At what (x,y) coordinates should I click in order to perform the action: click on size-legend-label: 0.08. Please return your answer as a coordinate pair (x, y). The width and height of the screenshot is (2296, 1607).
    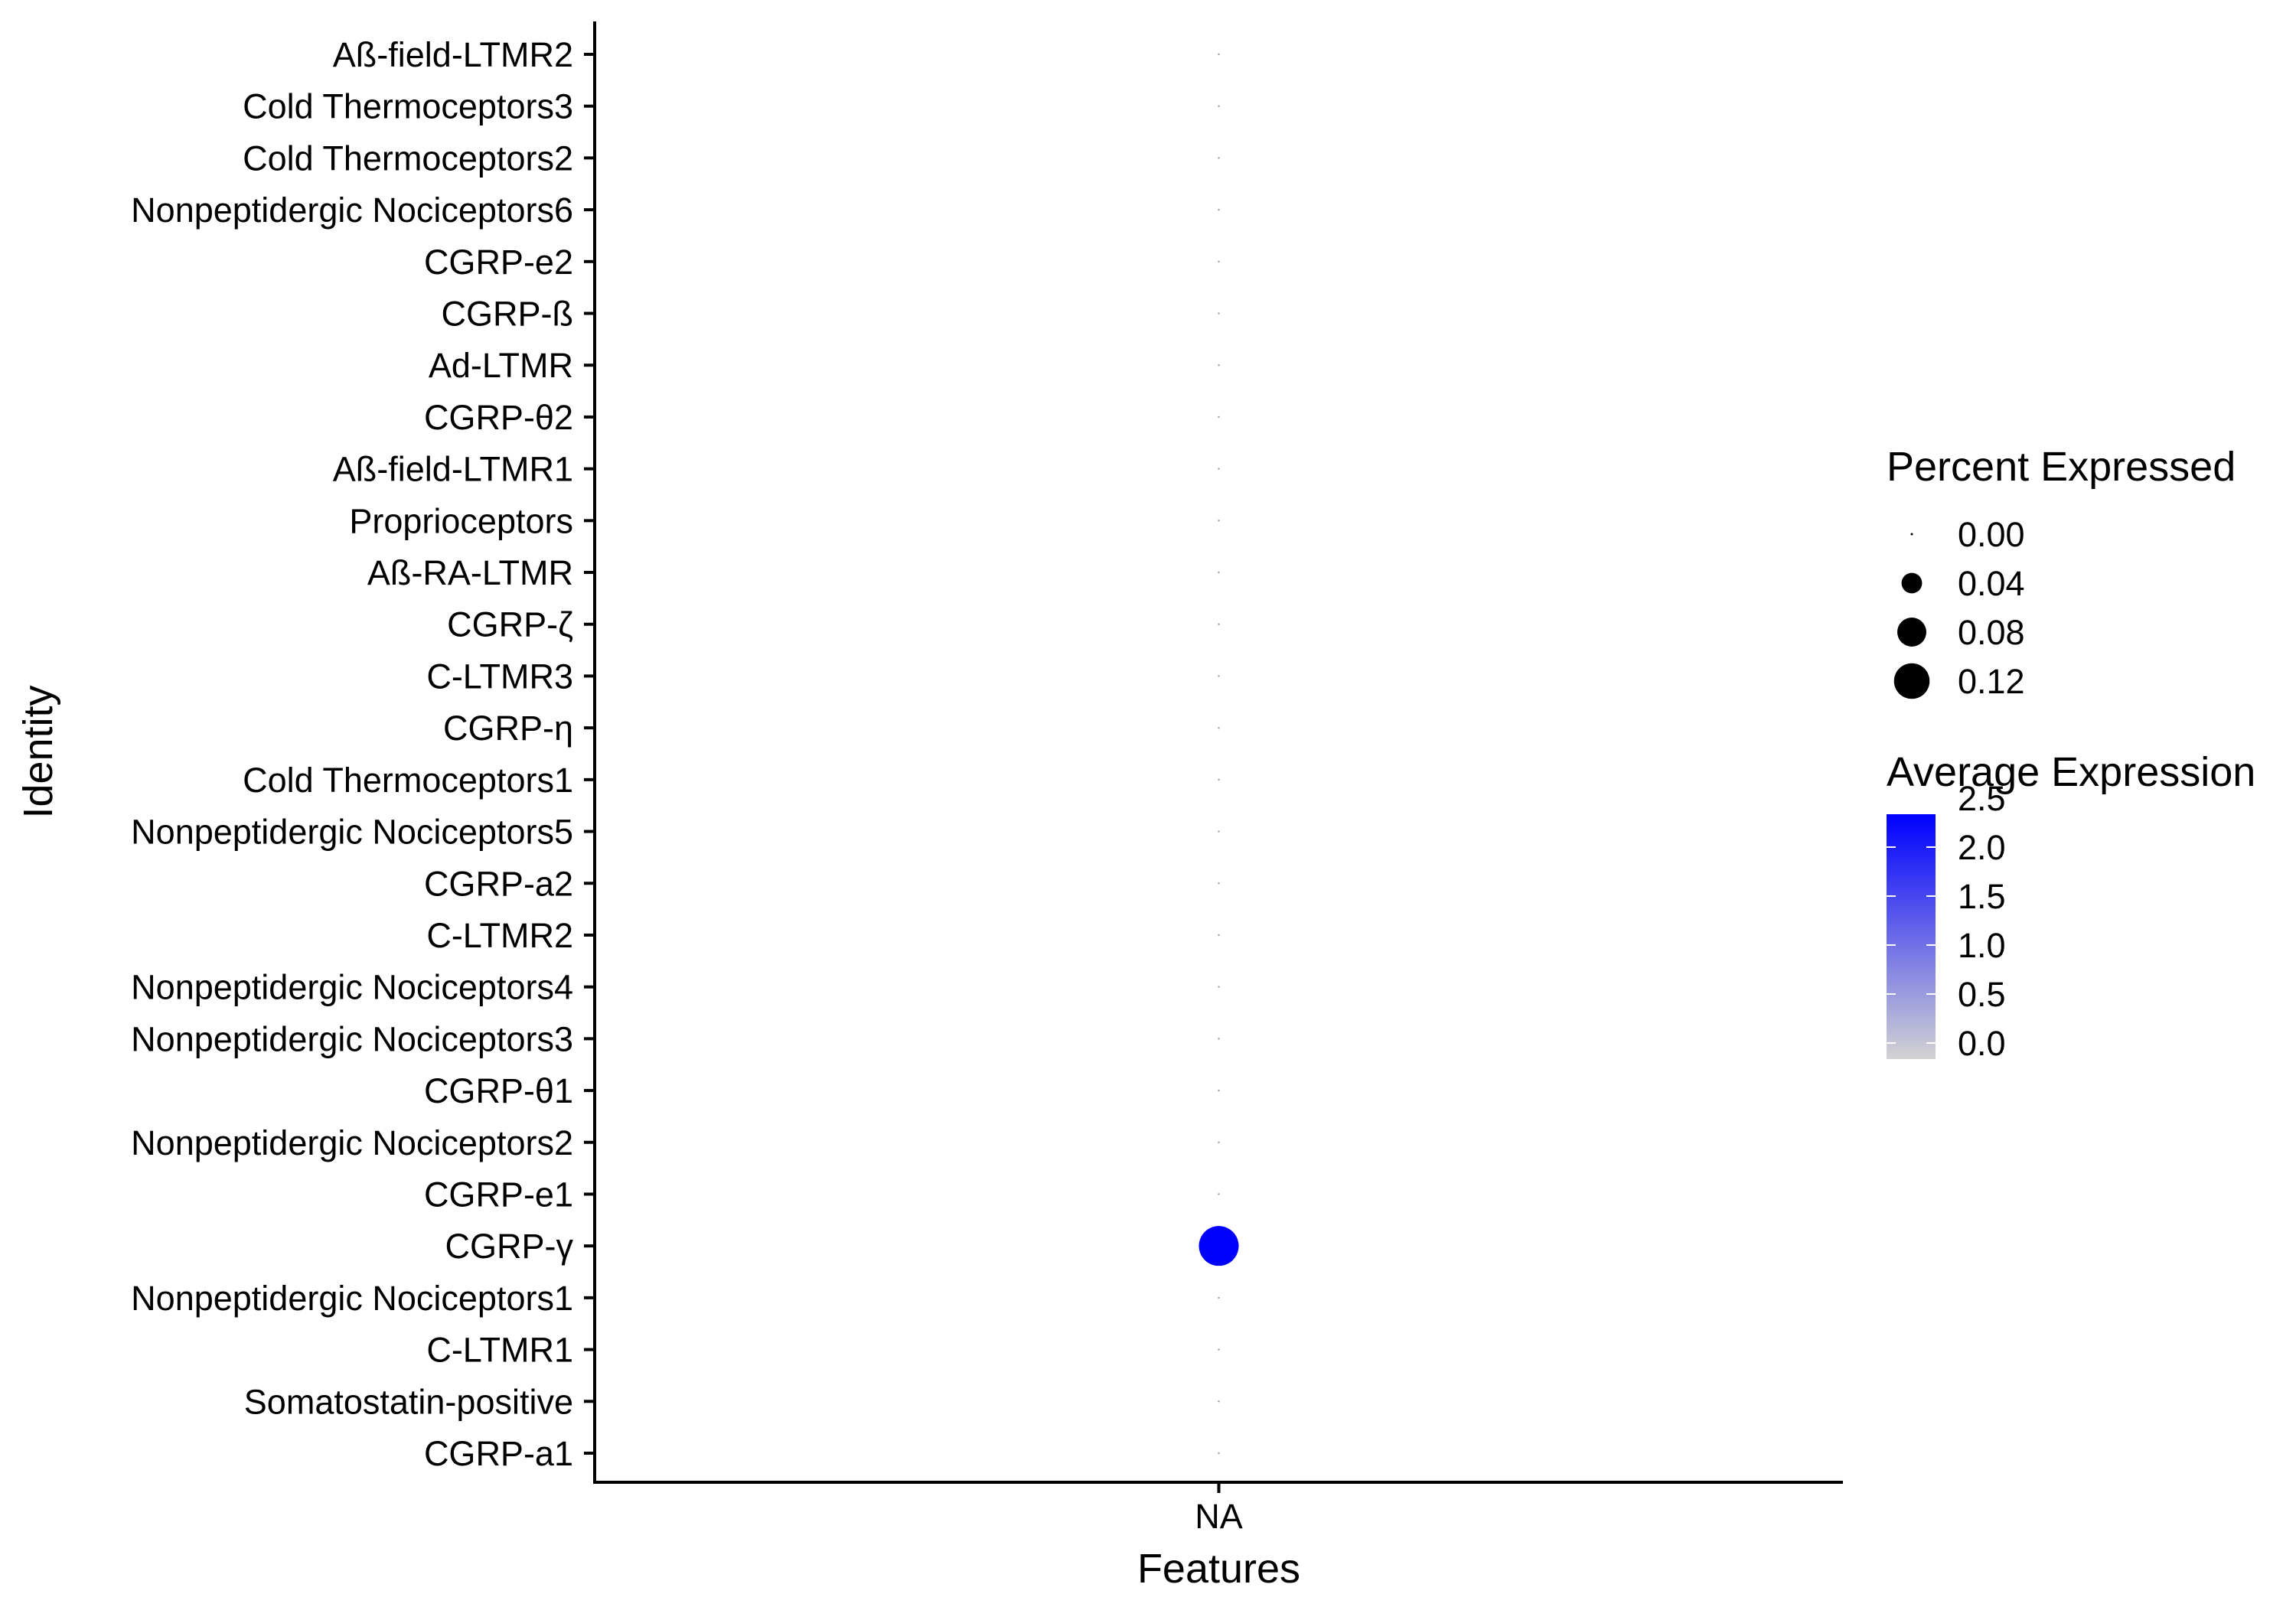
    Looking at the image, I should click on (1991, 632).